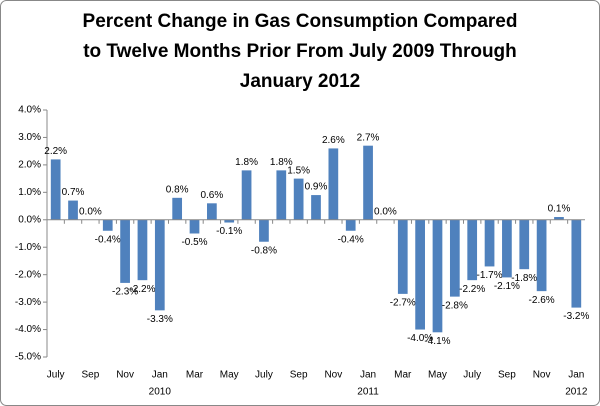  I want to click on y-tick-label: 2.0%, so click(29, 165).